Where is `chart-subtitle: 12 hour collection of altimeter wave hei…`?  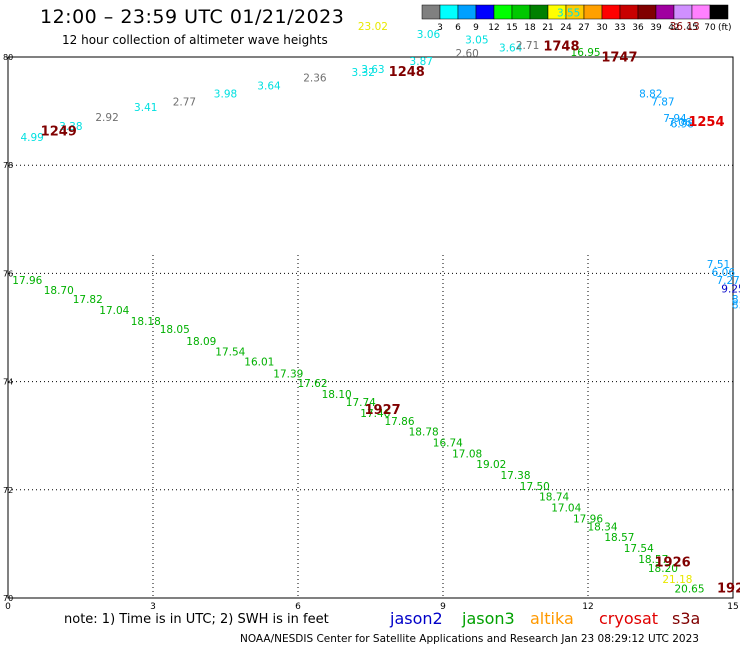
chart-subtitle: 12 hour collection of altimeter wave hei… is located at coordinates (195, 40).